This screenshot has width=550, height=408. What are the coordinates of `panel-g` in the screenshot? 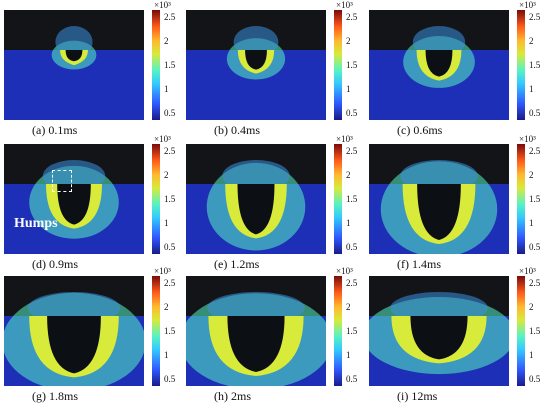 It's located at (74, 331).